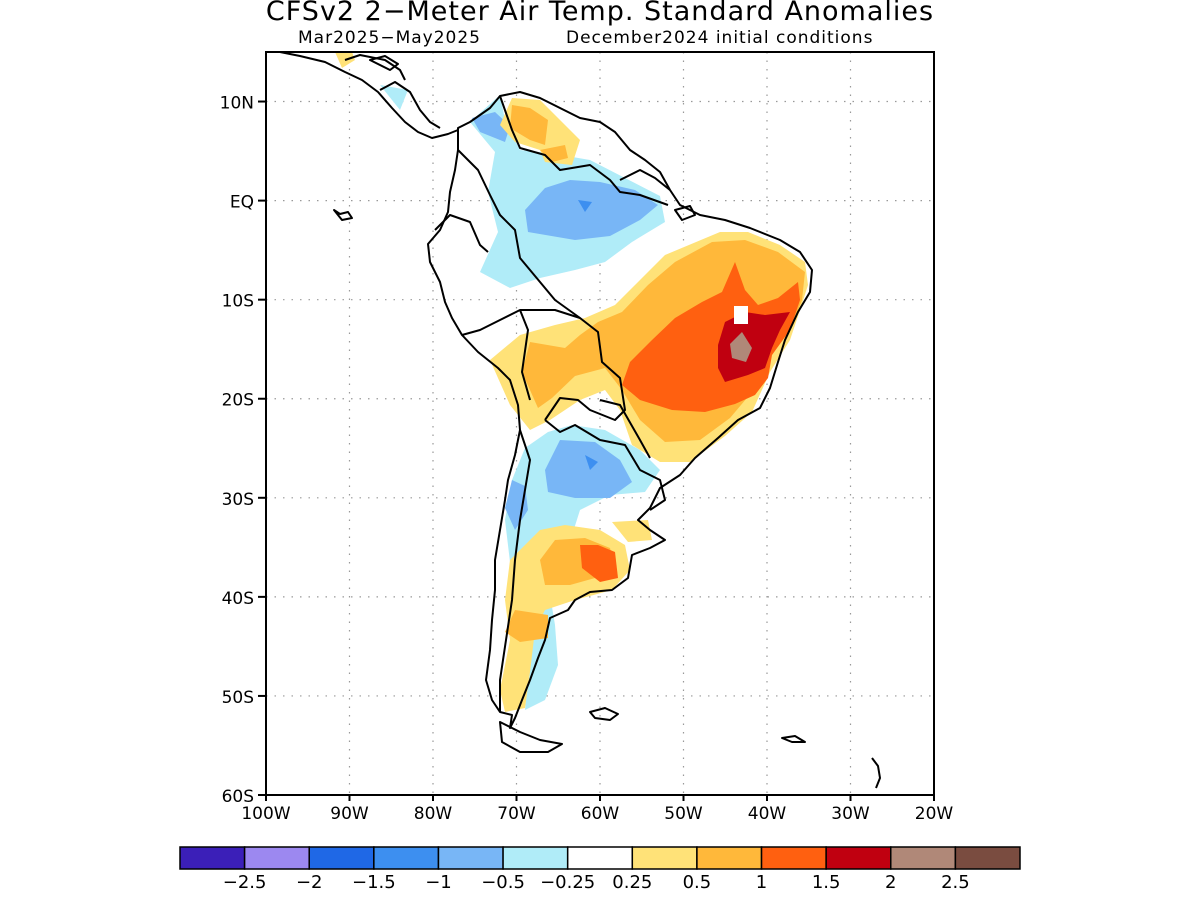 This screenshot has width=1200, height=900. I want to click on colorbar-label: 2, so click(890, 882).